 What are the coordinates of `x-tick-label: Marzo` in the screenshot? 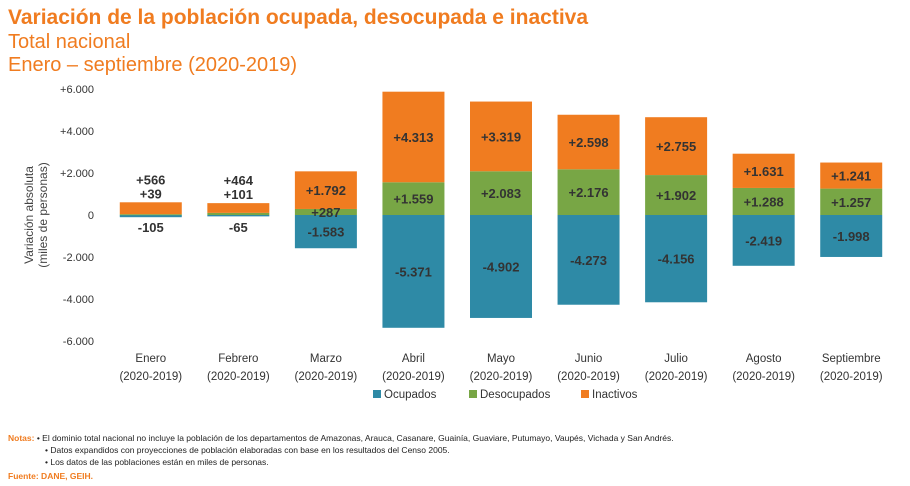 It's located at (326, 359).